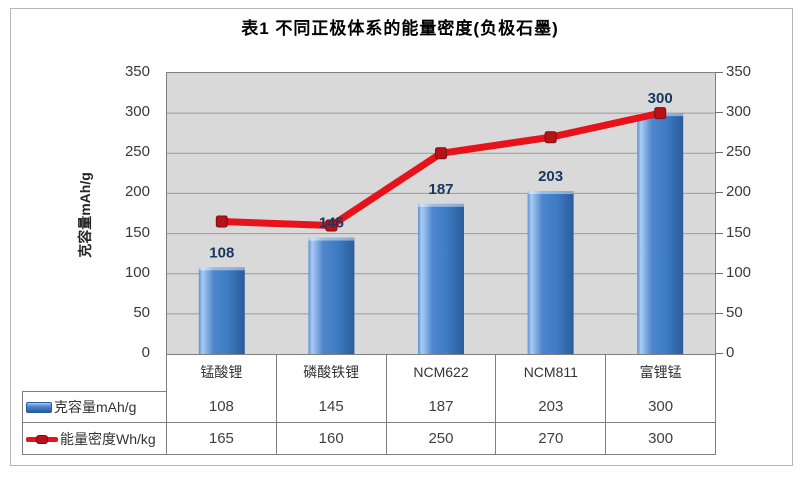  Describe the element at coordinates (730, 352) in the screenshot. I see `right-axis-tick-label: 0` at that location.